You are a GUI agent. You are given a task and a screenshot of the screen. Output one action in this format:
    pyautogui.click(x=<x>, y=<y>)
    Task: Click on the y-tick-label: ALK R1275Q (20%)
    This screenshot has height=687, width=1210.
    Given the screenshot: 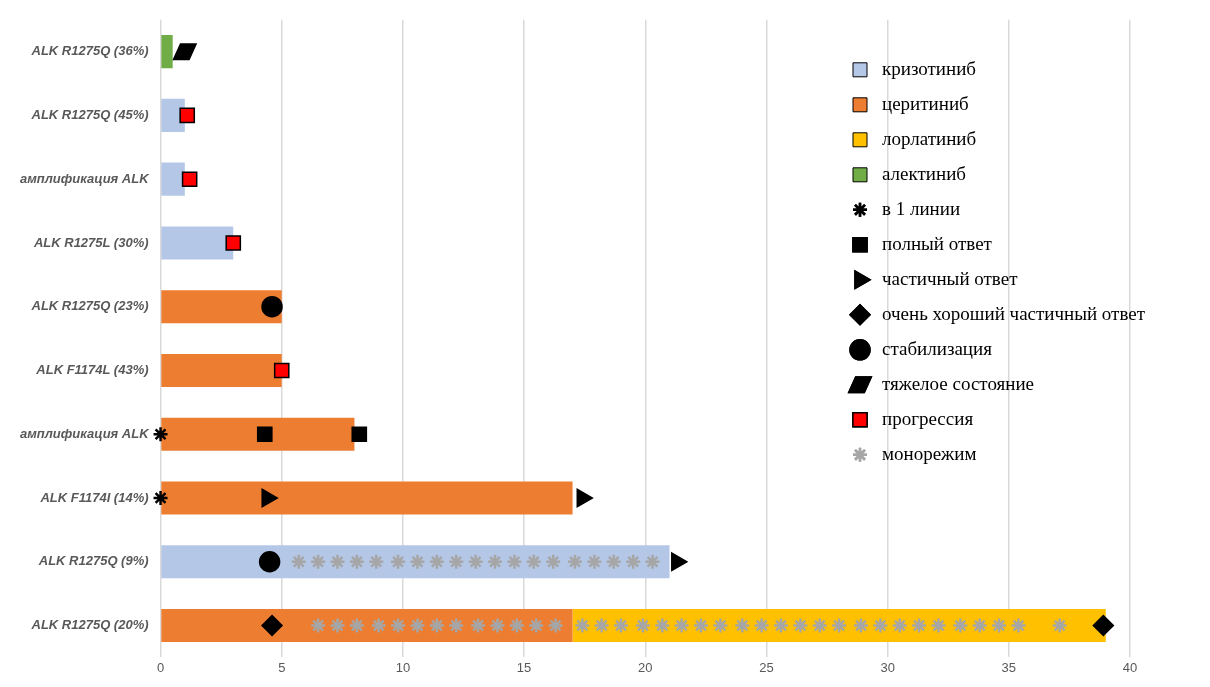 What is the action you would take?
    pyautogui.click(x=89, y=625)
    